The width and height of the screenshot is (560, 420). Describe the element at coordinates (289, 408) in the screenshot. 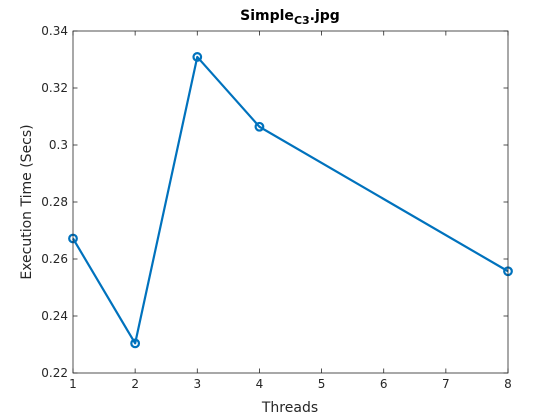

I see `x-axis-label: Threads` at that location.